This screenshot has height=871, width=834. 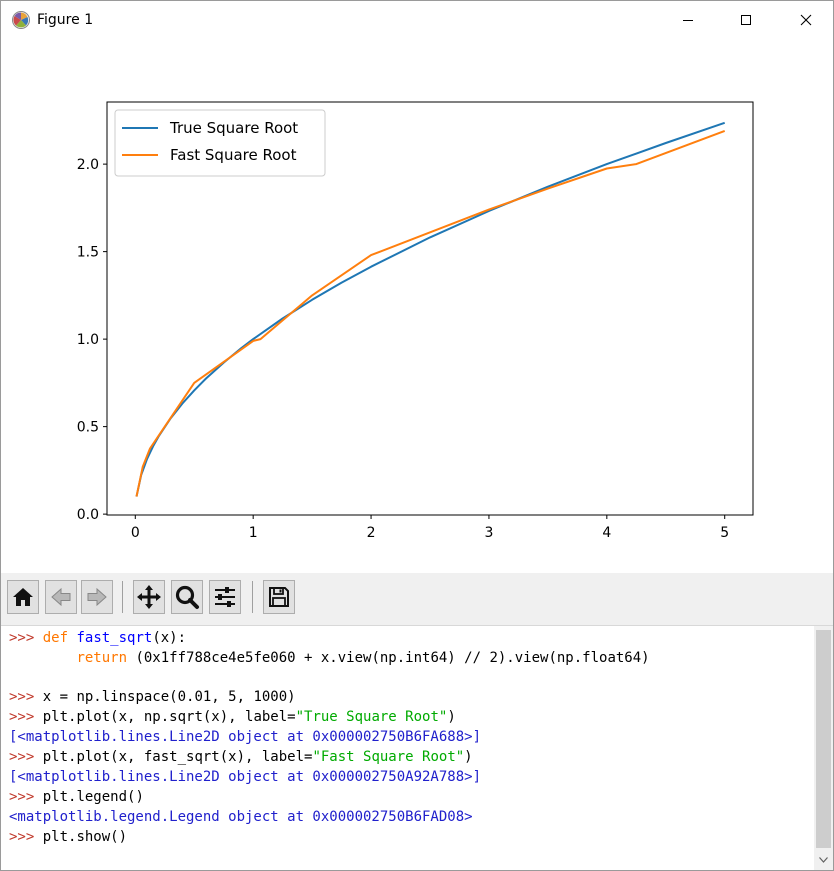 I want to click on navigation-toolbar, so click(x=417, y=599).